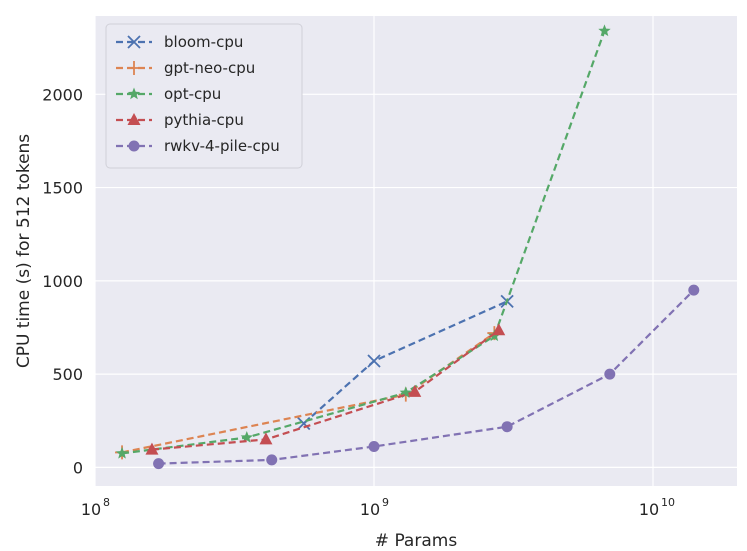 Image resolution: width=747 pixels, height=551 pixels. What do you see at coordinates (62, 188) in the screenshot?
I see `y-tick-label: 1500` at bounding box center [62, 188].